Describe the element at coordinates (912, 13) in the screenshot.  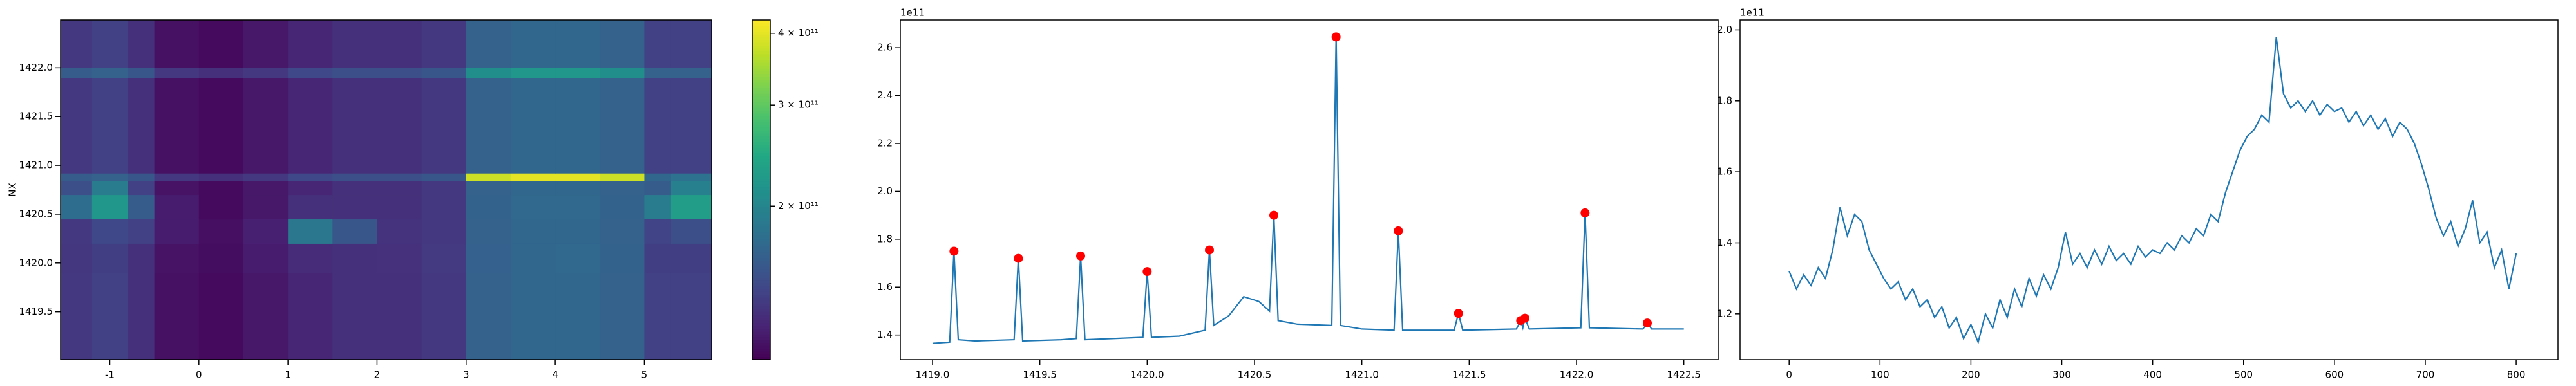
I see `offset-text: 1e11` at that location.